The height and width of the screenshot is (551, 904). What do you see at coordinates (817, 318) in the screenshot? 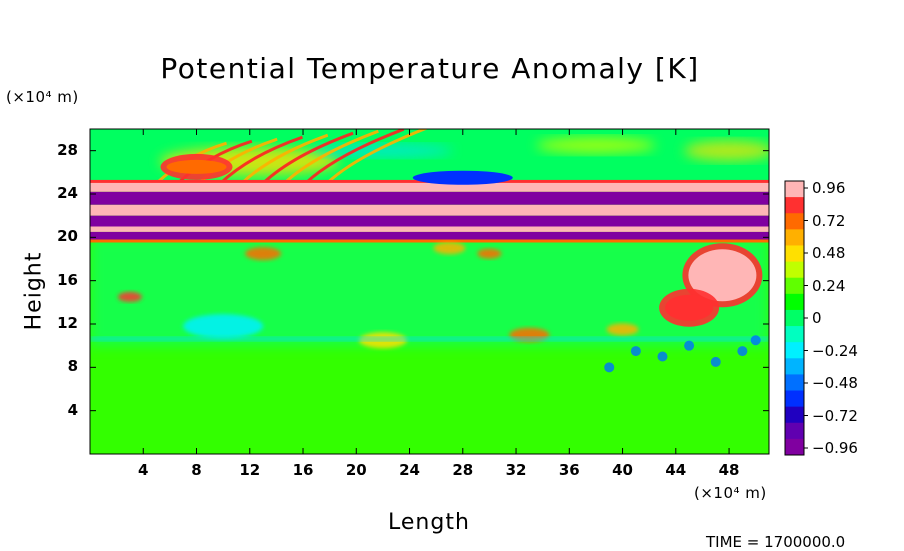
I see `colorbar-tick-label: 0` at bounding box center [817, 318].